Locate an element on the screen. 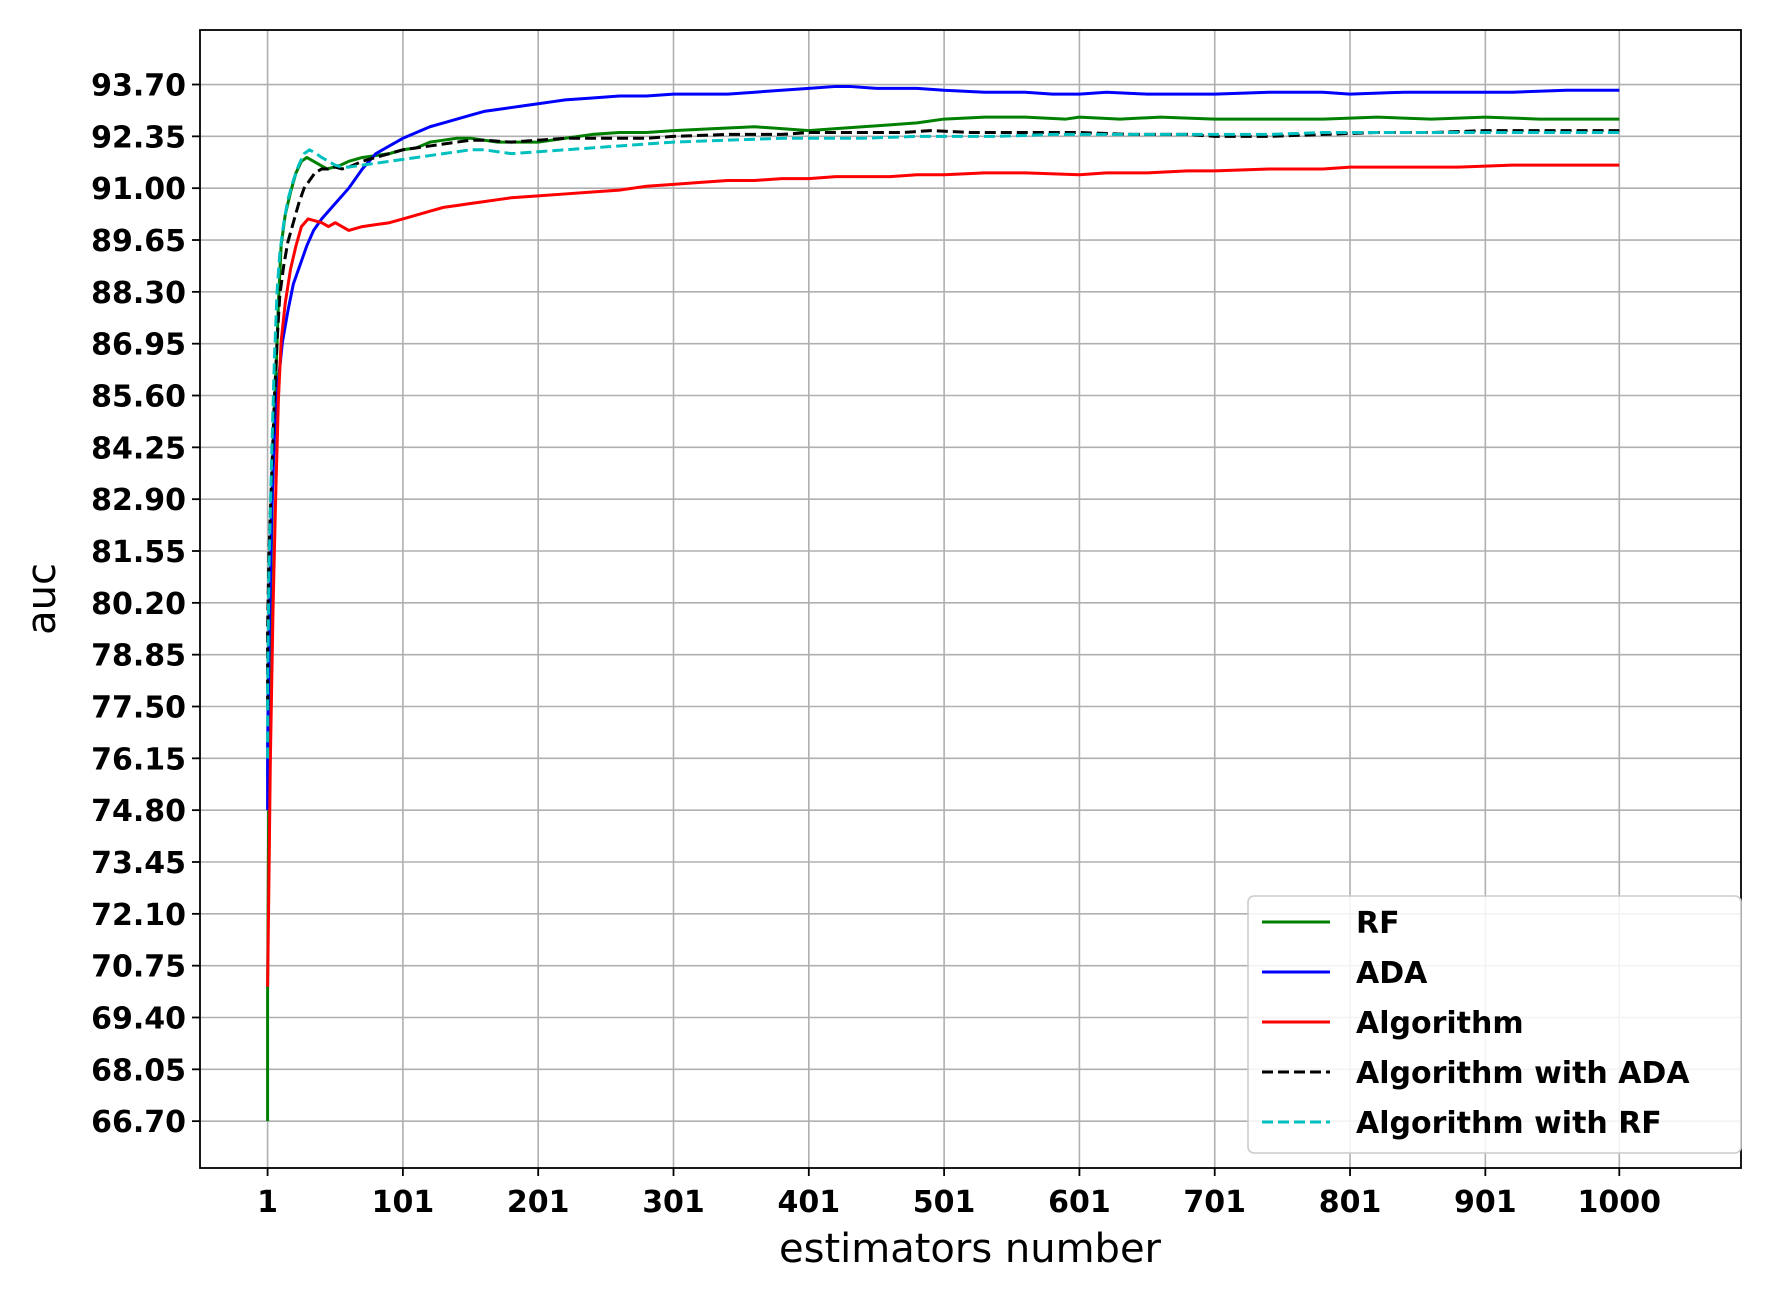 Image resolution: width=1779 pixels, height=1289 pixels. legend-label: Algorithm is located at coordinates (1440, 1023).